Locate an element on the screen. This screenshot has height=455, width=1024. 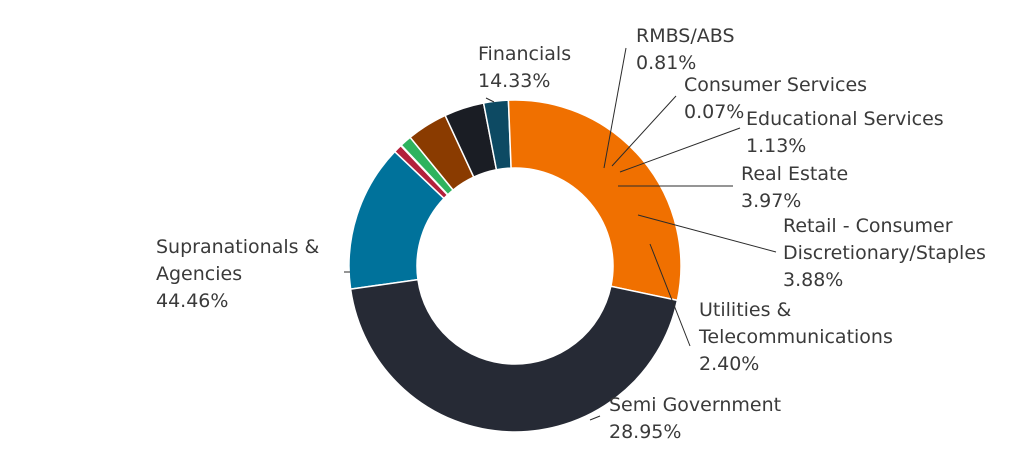
category-label: Semi Government is located at coordinates (695, 405).